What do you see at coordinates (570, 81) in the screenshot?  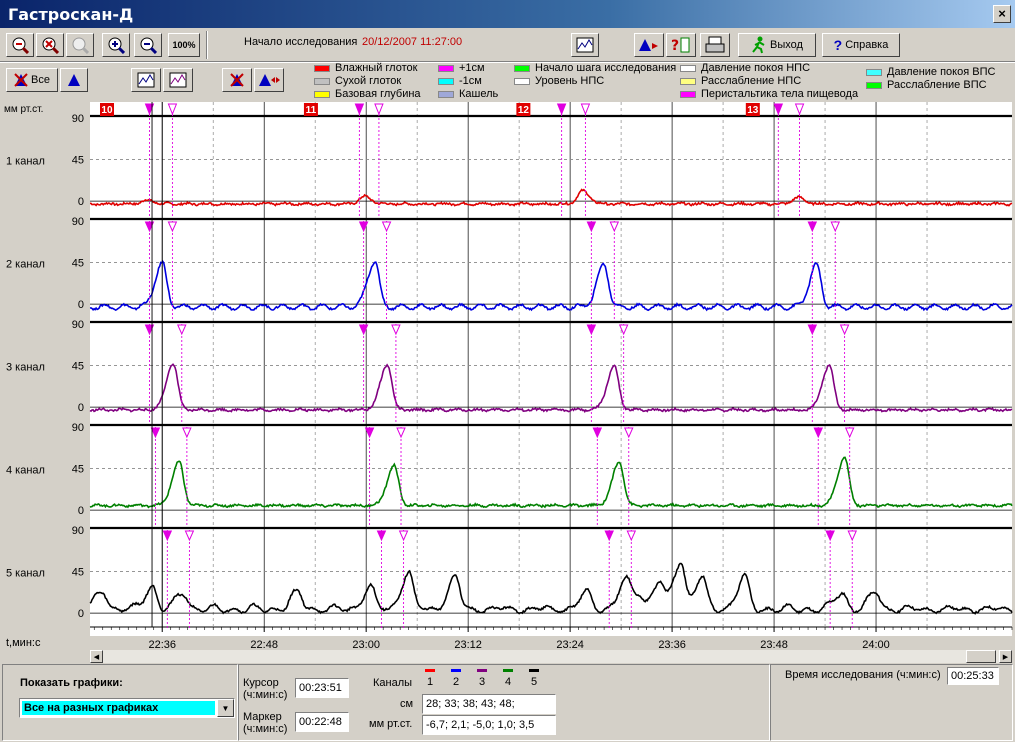 I see `legend-label: Уровень НПС` at bounding box center [570, 81].